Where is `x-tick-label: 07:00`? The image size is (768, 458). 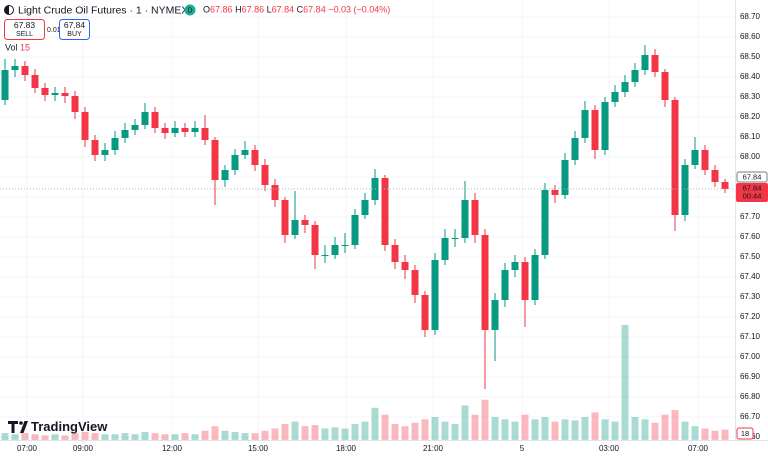 x-tick-label: 07:00 is located at coordinates (698, 448).